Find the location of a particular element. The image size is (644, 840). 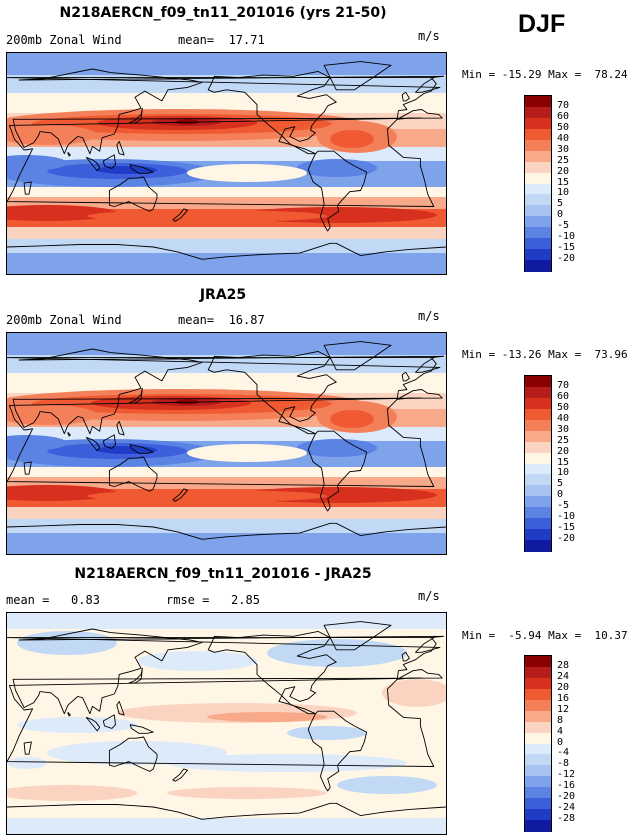

colorbar-label: 10 is located at coordinates (563, 193).